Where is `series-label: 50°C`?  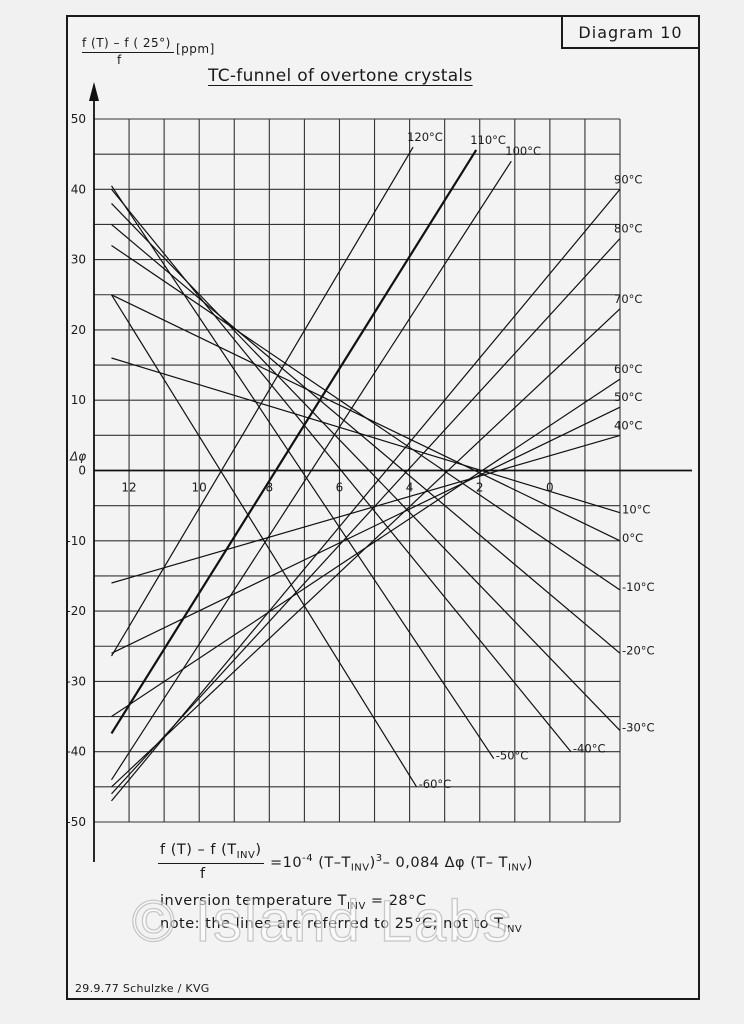 series-label: 50°C is located at coordinates (628, 397).